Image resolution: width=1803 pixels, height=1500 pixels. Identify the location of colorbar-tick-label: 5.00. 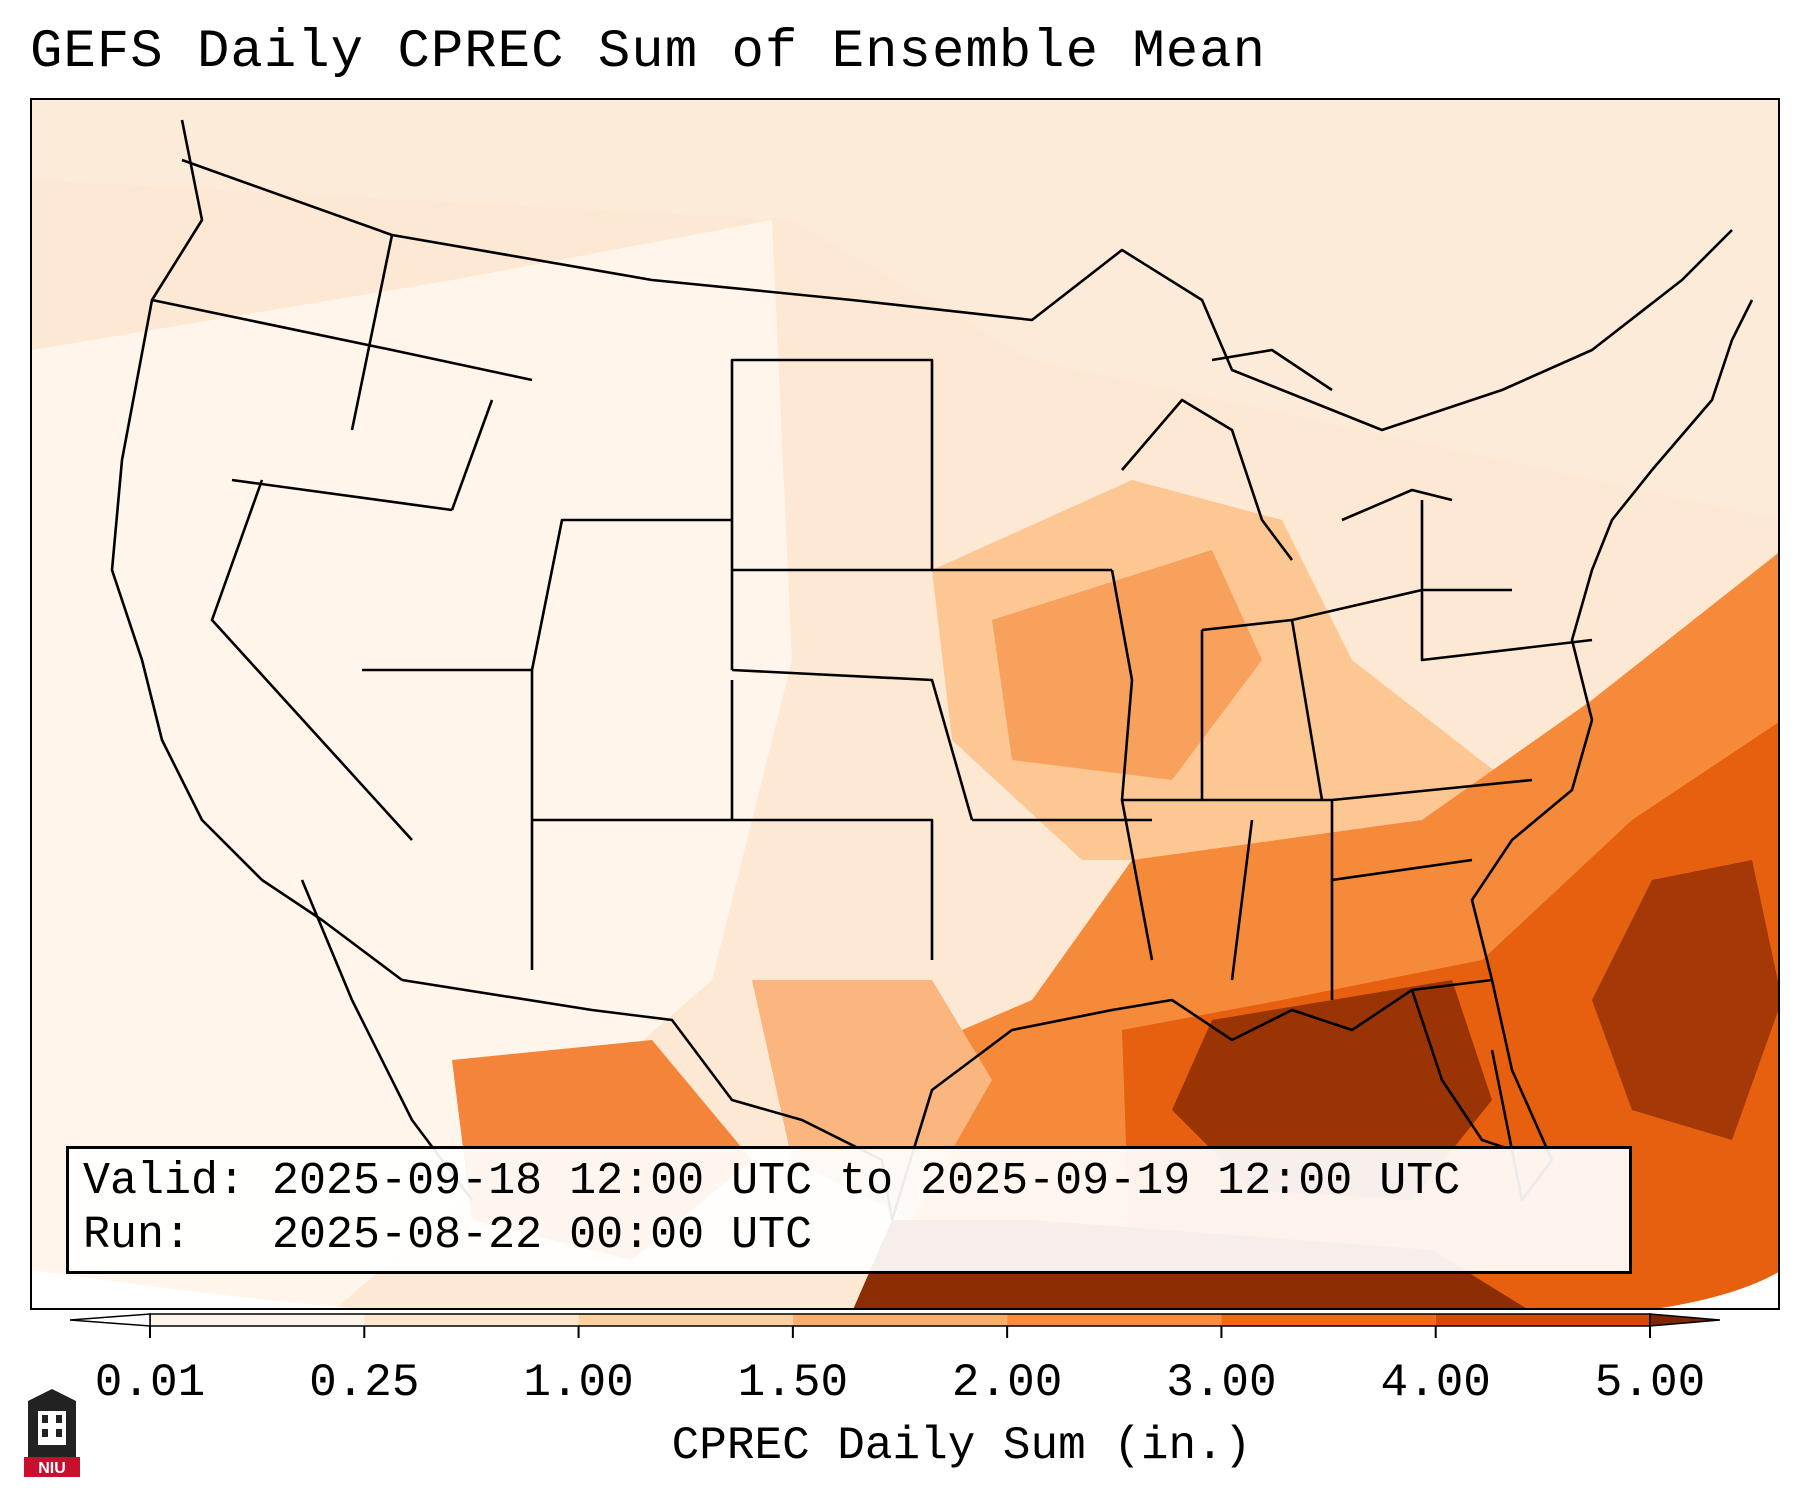
(1650, 1383).